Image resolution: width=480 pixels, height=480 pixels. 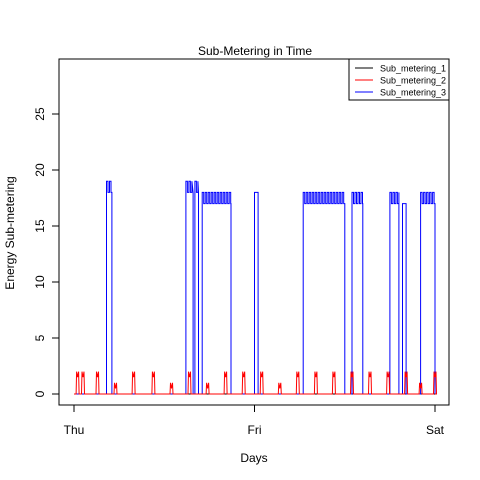 I want to click on legend-label: Sub_metering_1, so click(x=413, y=69).